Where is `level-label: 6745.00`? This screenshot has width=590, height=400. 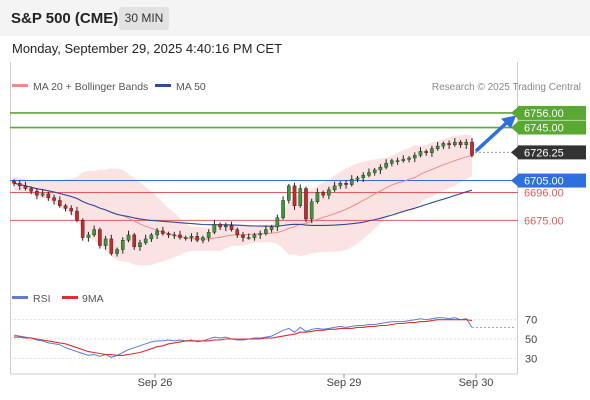 level-label: 6745.00 is located at coordinates (548, 127).